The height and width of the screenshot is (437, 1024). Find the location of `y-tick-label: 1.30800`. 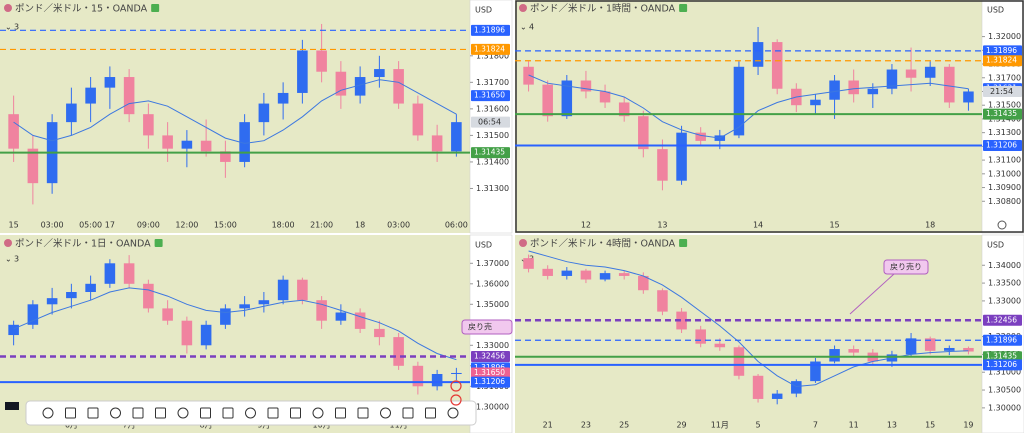

y-tick-label: 1.30800 is located at coordinates (1004, 201).